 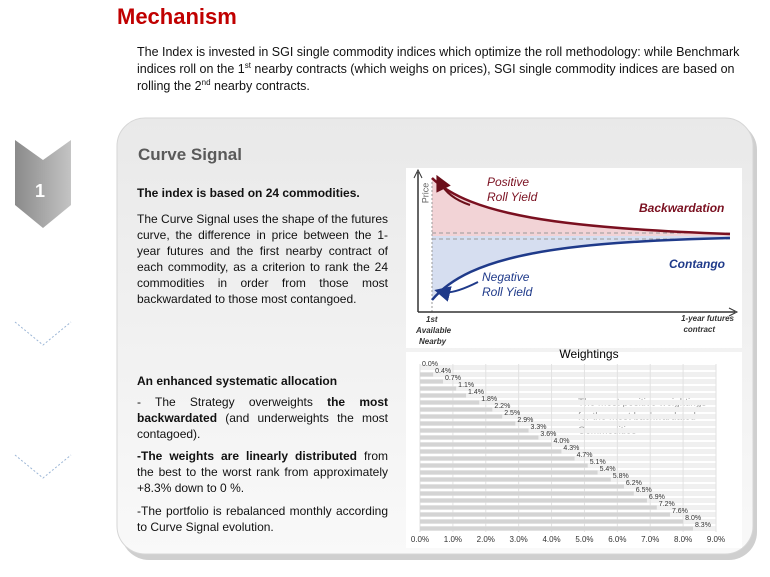 I want to click on text: nearby contracts., so click(x=260, y=86).